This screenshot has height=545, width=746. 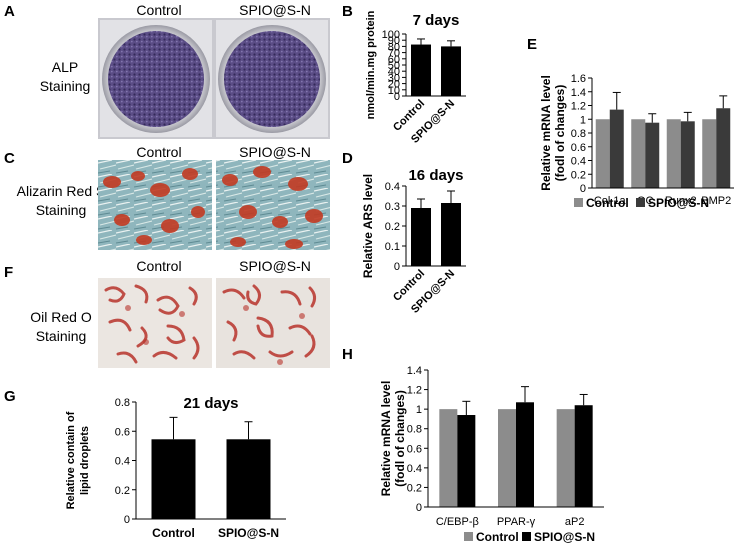 I want to click on panel-letter-h: H, so click(x=347, y=354).